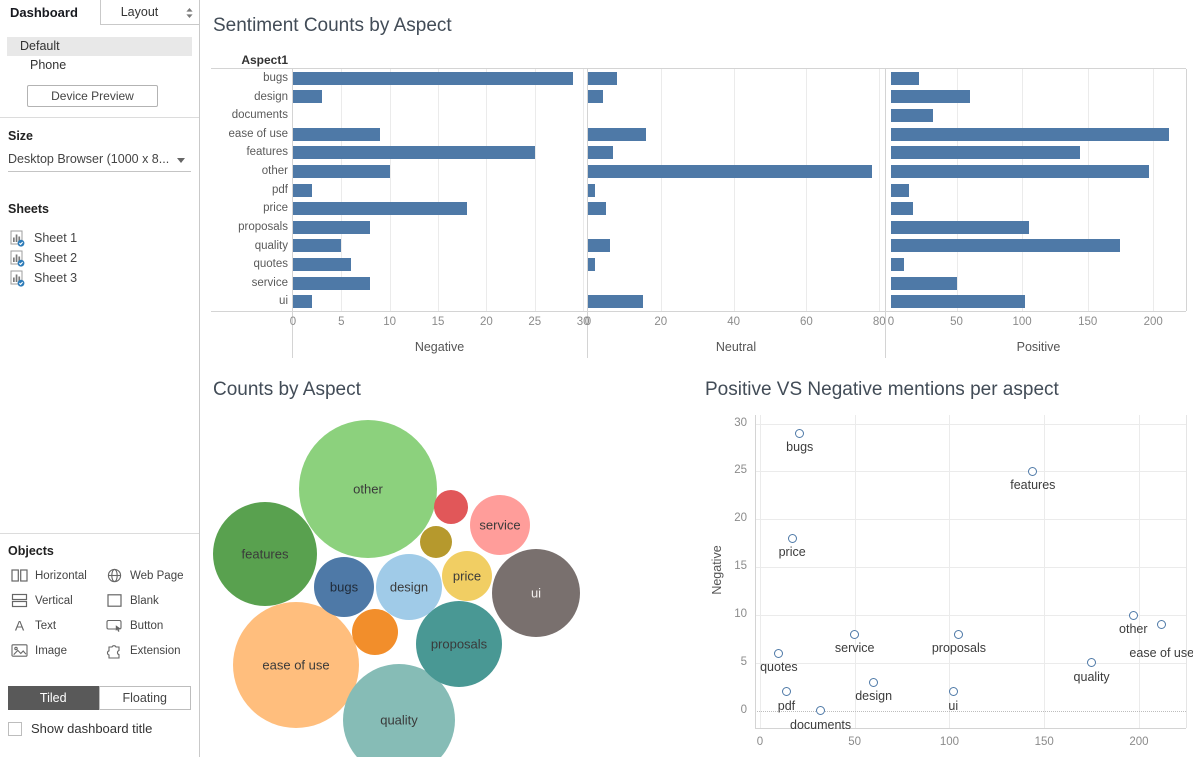  I want to click on object-item-horizontal: Horizontal, so click(57, 575).